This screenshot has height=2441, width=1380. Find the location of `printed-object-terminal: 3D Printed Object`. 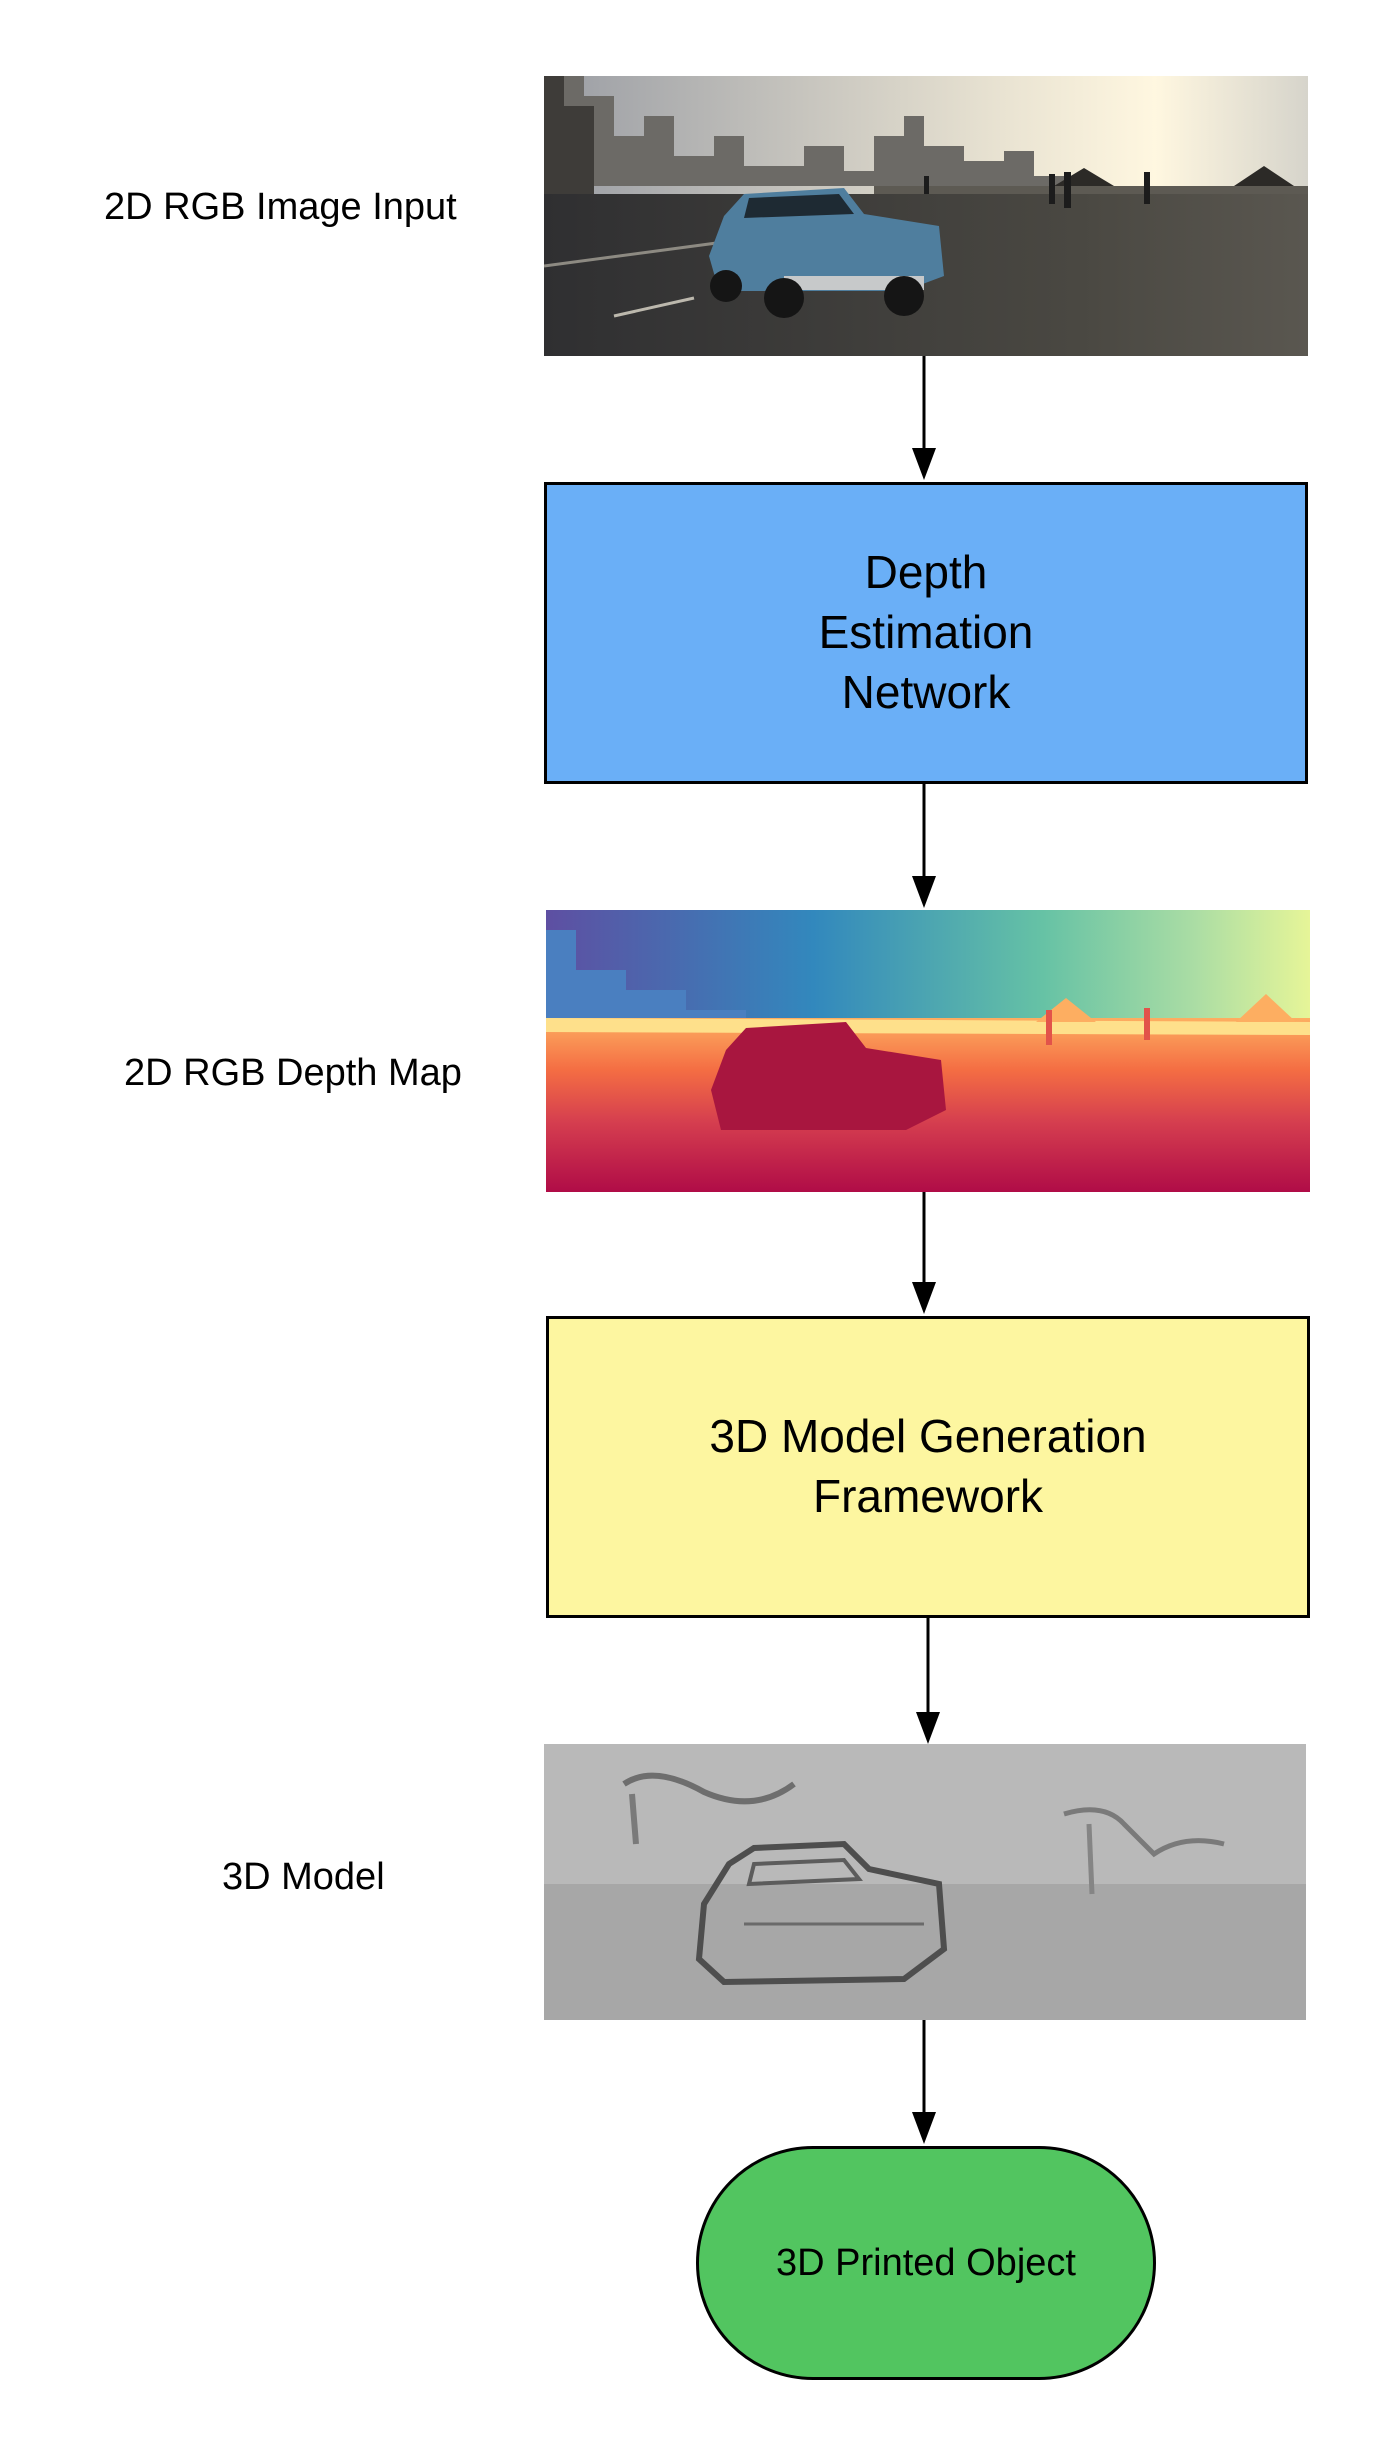

printed-object-terminal: 3D Printed Object is located at coordinates (926, 2263).